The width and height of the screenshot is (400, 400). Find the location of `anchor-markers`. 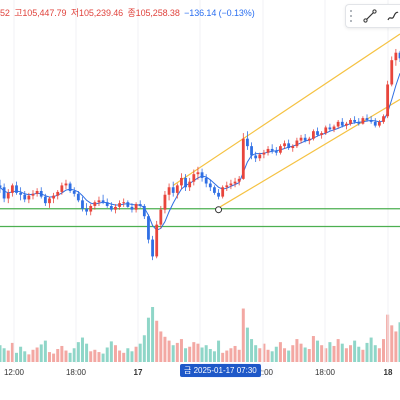

anchor-markers is located at coordinates (219, 210).